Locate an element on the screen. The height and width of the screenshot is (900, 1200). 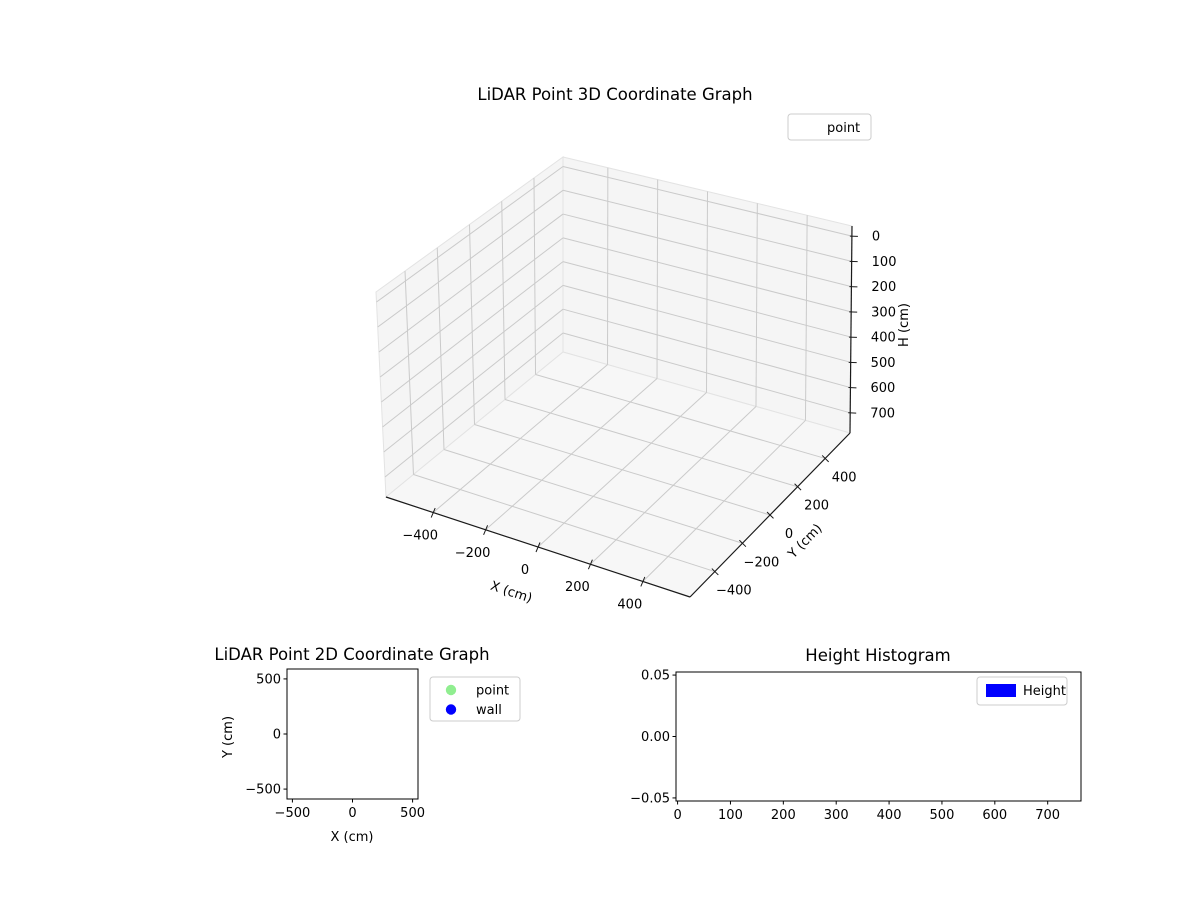
legend-swatch-height is located at coordinates (1001, 690).